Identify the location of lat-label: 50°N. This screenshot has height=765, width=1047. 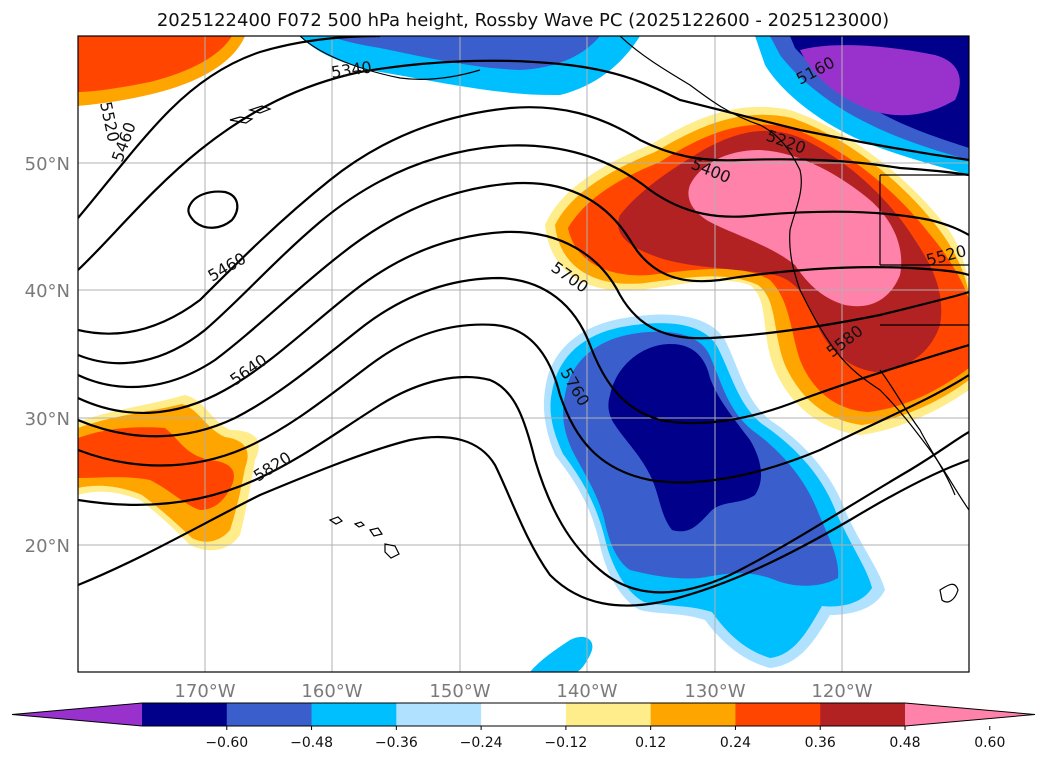
(47, 164).